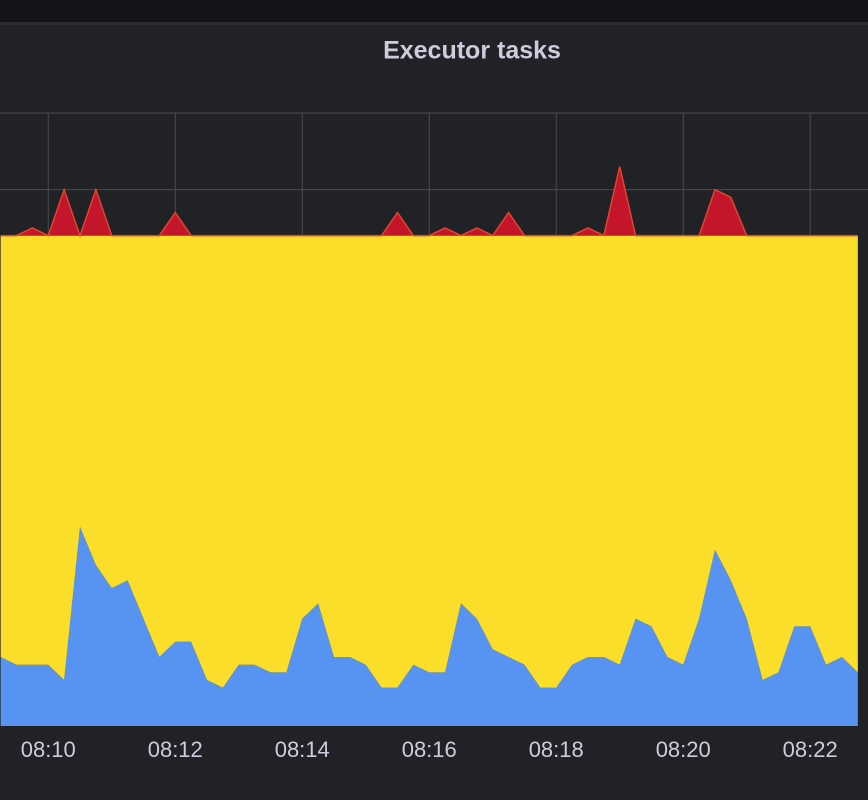 This screenshot has height=800, width=868. Describe the element at coordinates (175, 749) in the screenshot. I see `x-tick-label: 08:12` at that location.